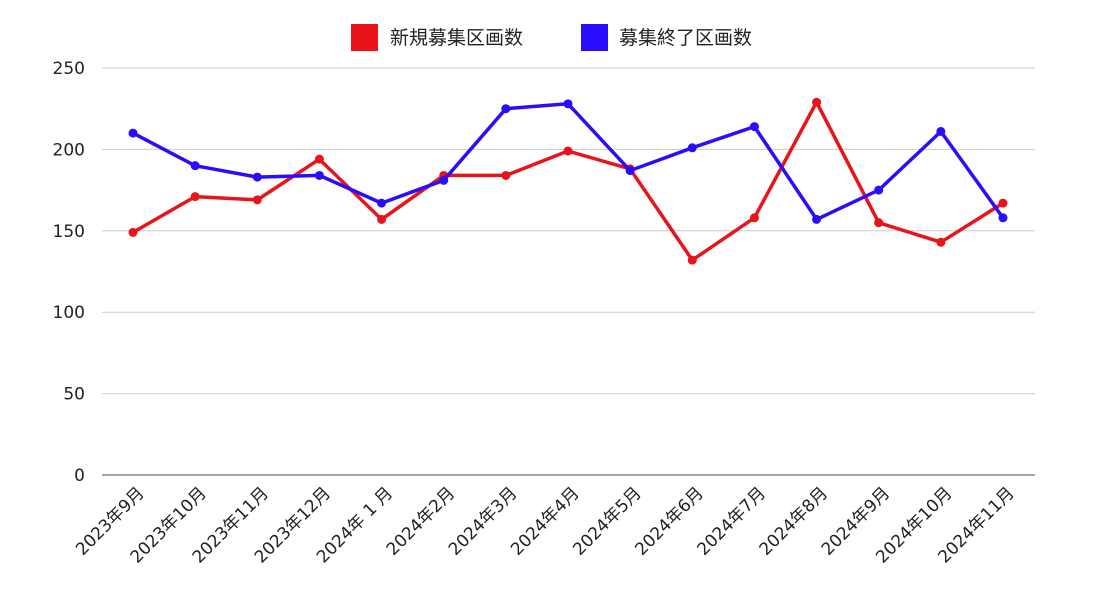 The width and height of the screenshot is (1105, 612). I want to click on y-tick-label: 200, so click(69, 150).